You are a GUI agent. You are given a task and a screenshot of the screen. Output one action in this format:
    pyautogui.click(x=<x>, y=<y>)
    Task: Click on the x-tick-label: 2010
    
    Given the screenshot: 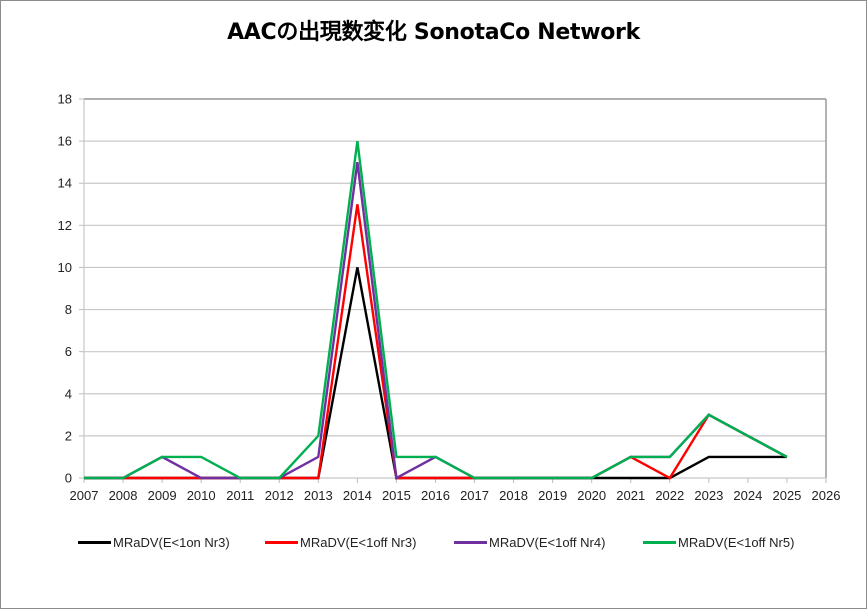 What is the action you would take?
    pyautogui.click(x=201, y=495)
    